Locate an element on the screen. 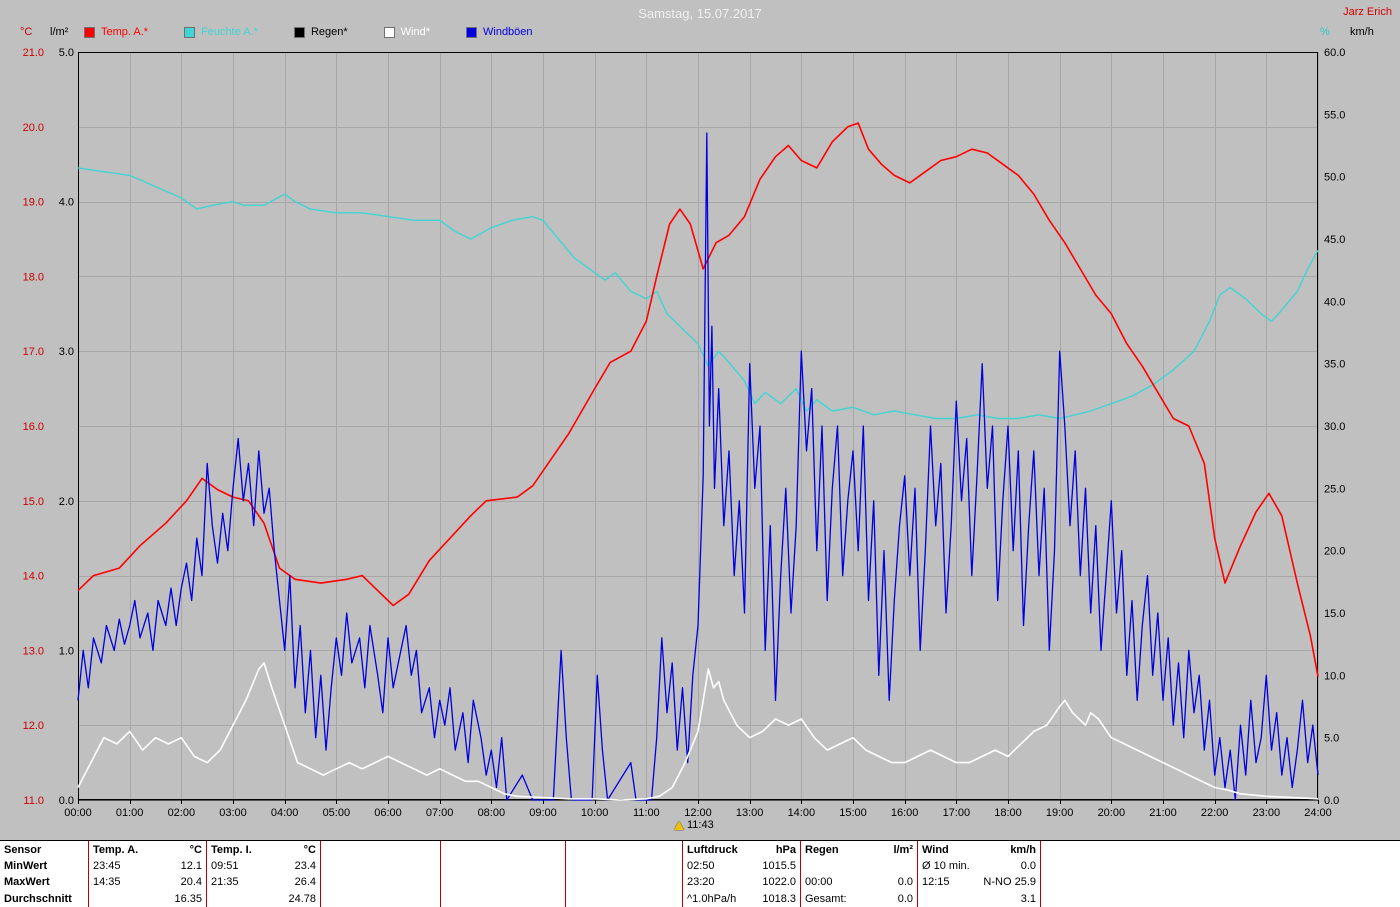  x-axis-tick-label: 01:00 is located at coordinates (130, 813).